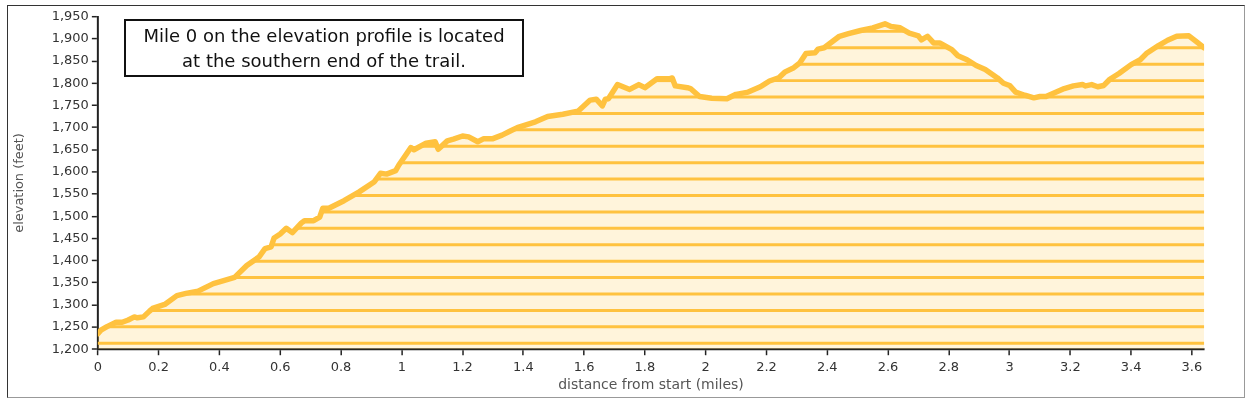  What do you see at coordinates (70, 149) in the screenshot?
I see `y-tick-label: 1,650` at bounding box center [70, 149].